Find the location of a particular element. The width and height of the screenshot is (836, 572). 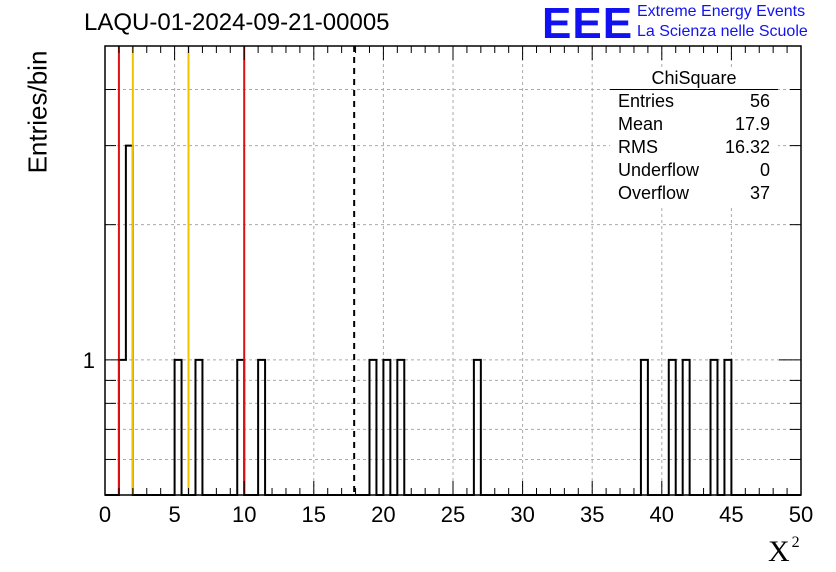

stats-value: 37 is located at coordinates (759, 193).